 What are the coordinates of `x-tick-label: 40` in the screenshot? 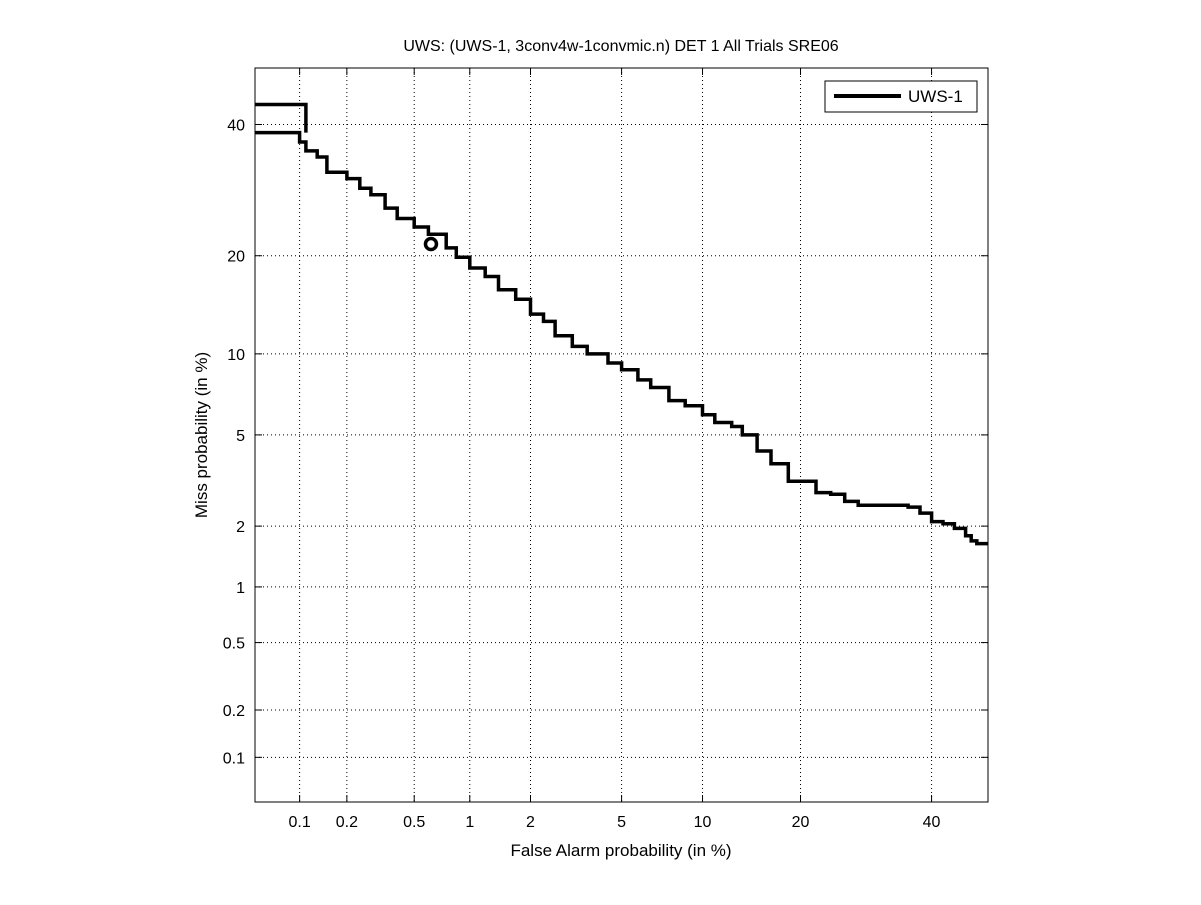 It's located at (932, 822).